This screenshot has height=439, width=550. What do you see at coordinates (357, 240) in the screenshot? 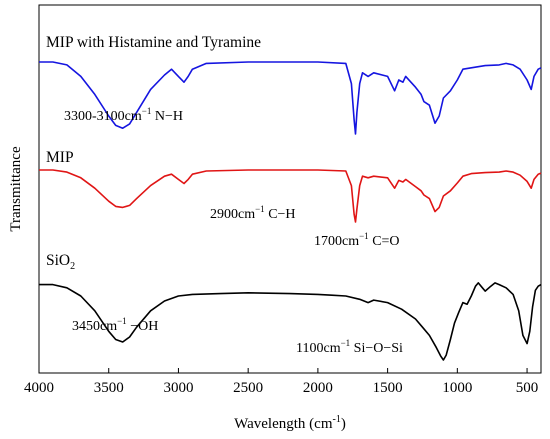
I see `annotation-co: 1700cm−1 C=O` at bounding box center [357, 240].